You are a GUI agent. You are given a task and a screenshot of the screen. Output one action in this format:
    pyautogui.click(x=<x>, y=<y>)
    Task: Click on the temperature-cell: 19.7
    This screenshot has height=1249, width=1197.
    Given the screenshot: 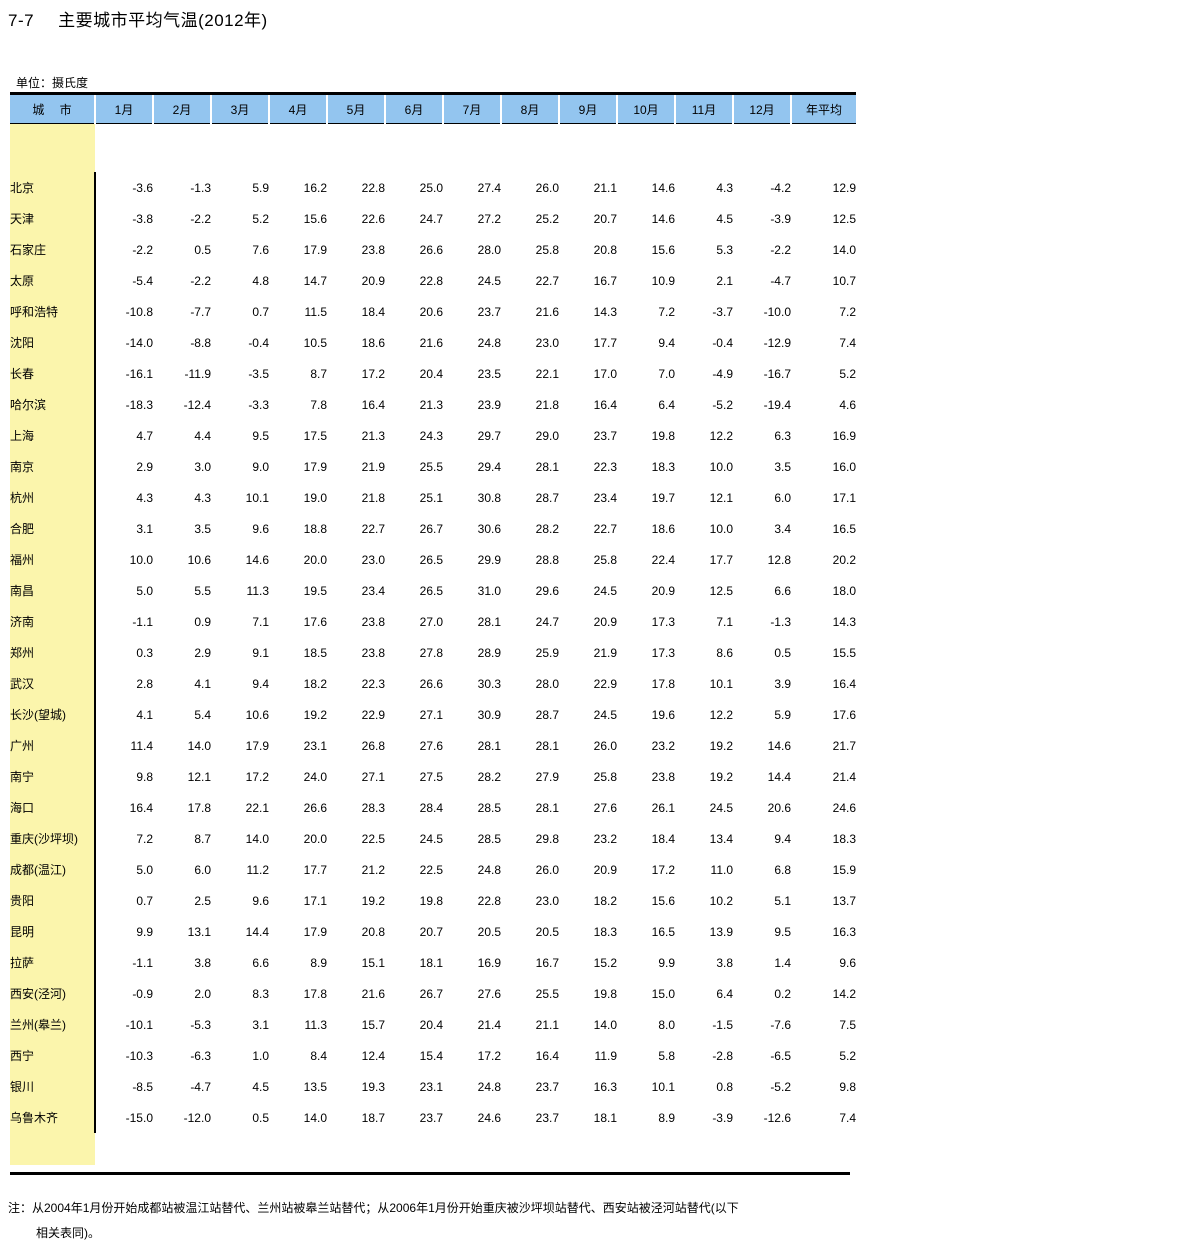 What is the action you would take?
    pyautogui.click(x=663, y=497)
    